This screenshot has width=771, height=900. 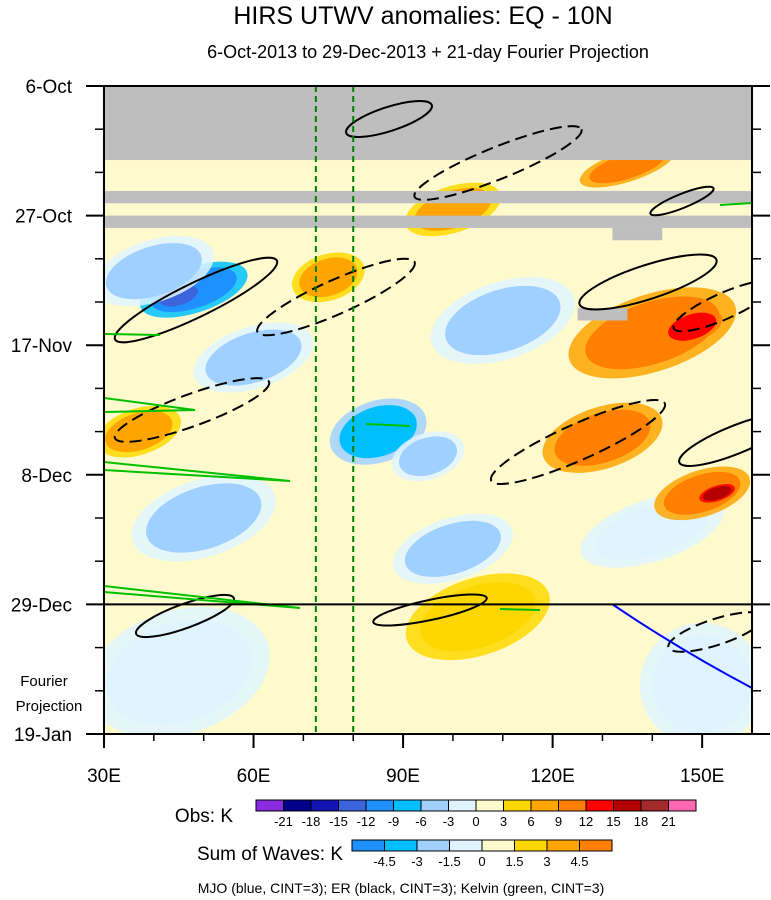 What do you see at coordinates (421, 821) in the screenshot?
I see `colorbar-tick-label: -6` at bounding box center [421, 821].